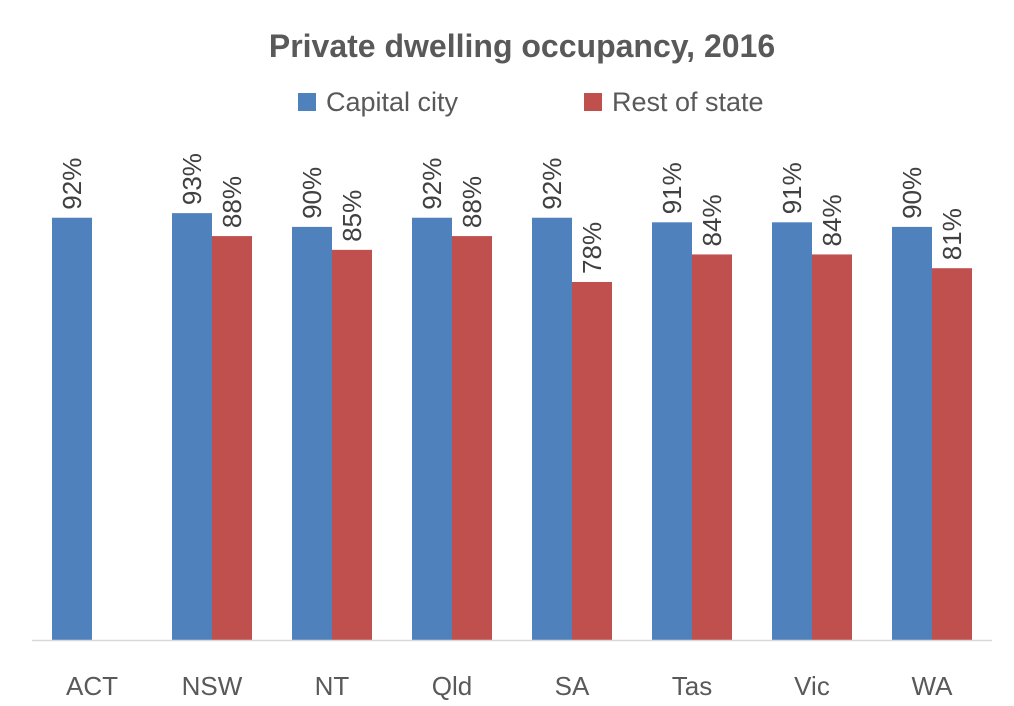 This screenshot has width=1014, height=706. What do you see at coordinates (392, 102) in the screenshot?
I see `legend-label-capital-city: Capital city` at bounding box center [392, 102].